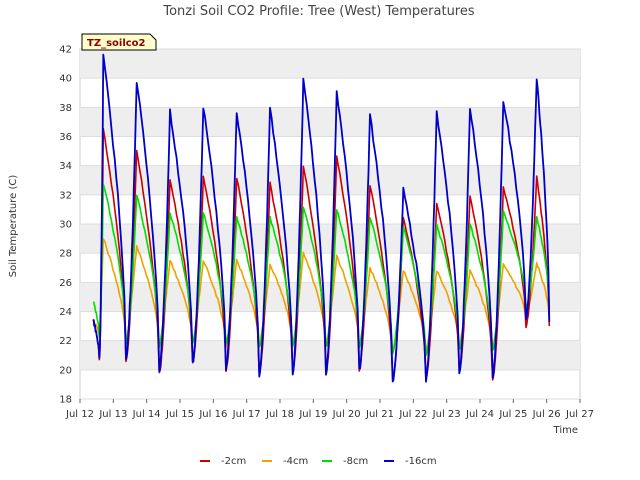 The image size is (640, 480). What do you see at coordinates (13, 226) in the screenshot?
I see `y-axis-label: Soil Temperature (C)` at bounding box center [13, 226].